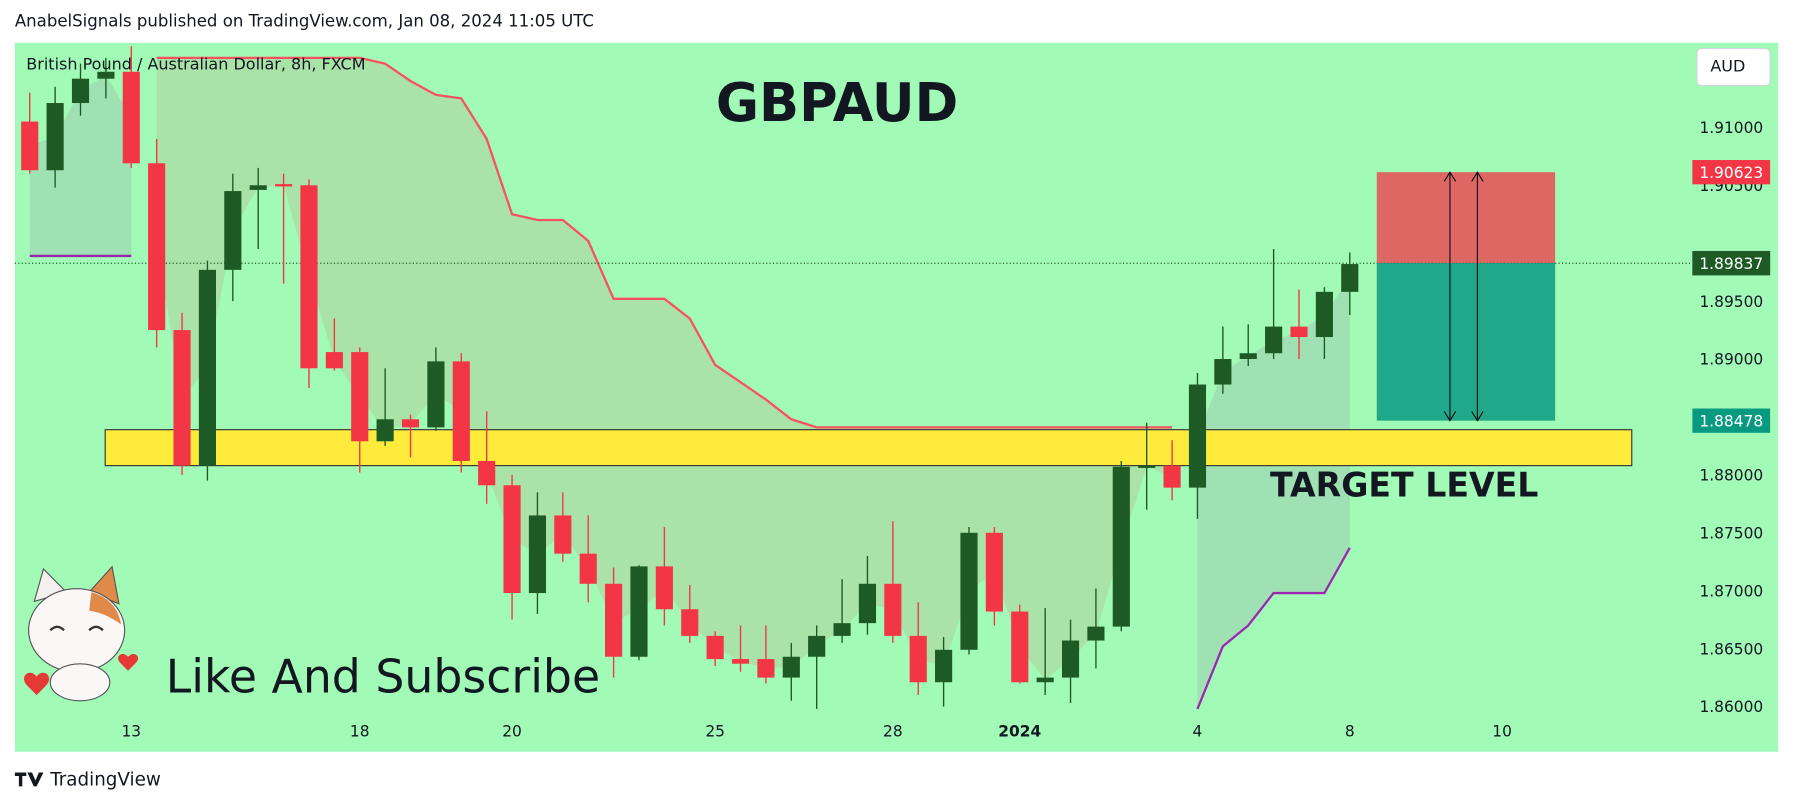  I want to click on x-tick-label: 25, so click(715, 732).